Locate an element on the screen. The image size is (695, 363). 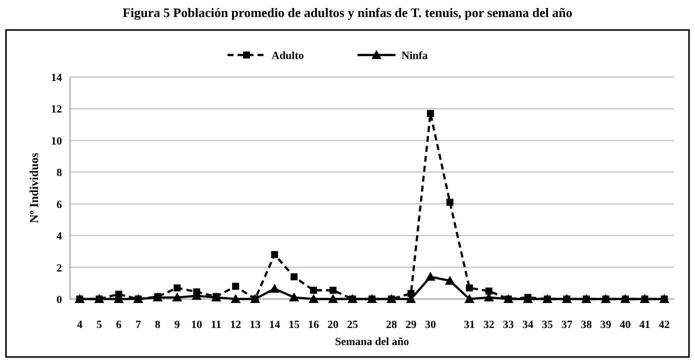
y-tick-label: 2 is located at coordinates (59, 268).